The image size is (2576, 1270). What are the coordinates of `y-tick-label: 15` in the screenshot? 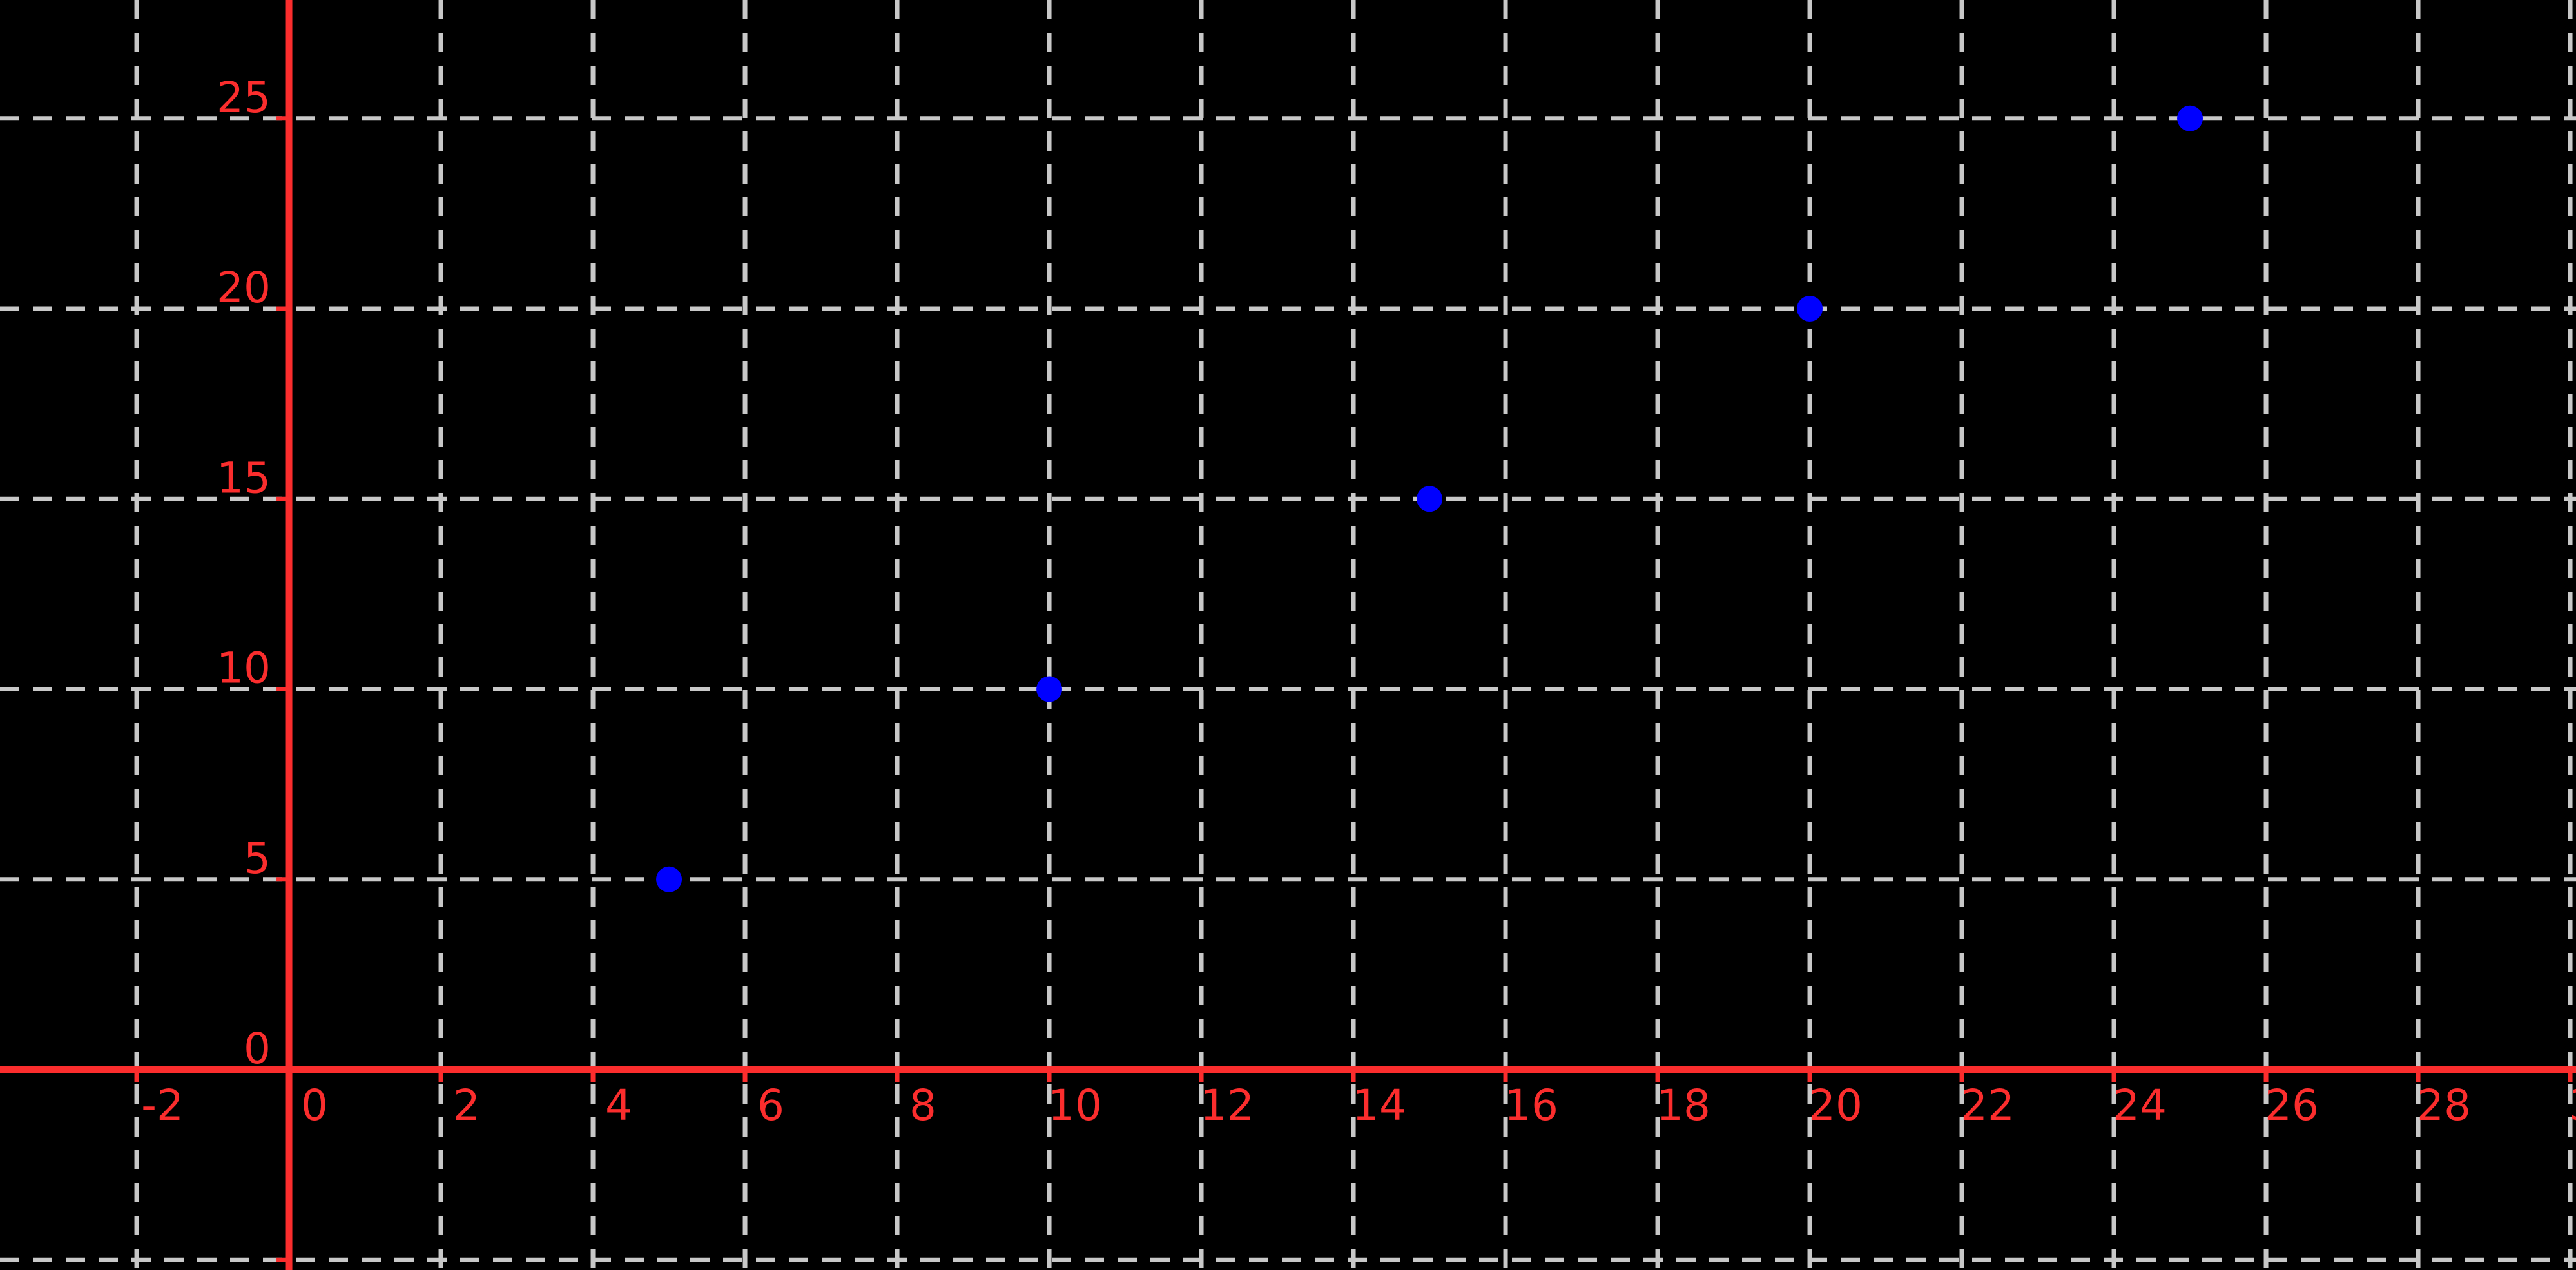 It's located at (244, 478).